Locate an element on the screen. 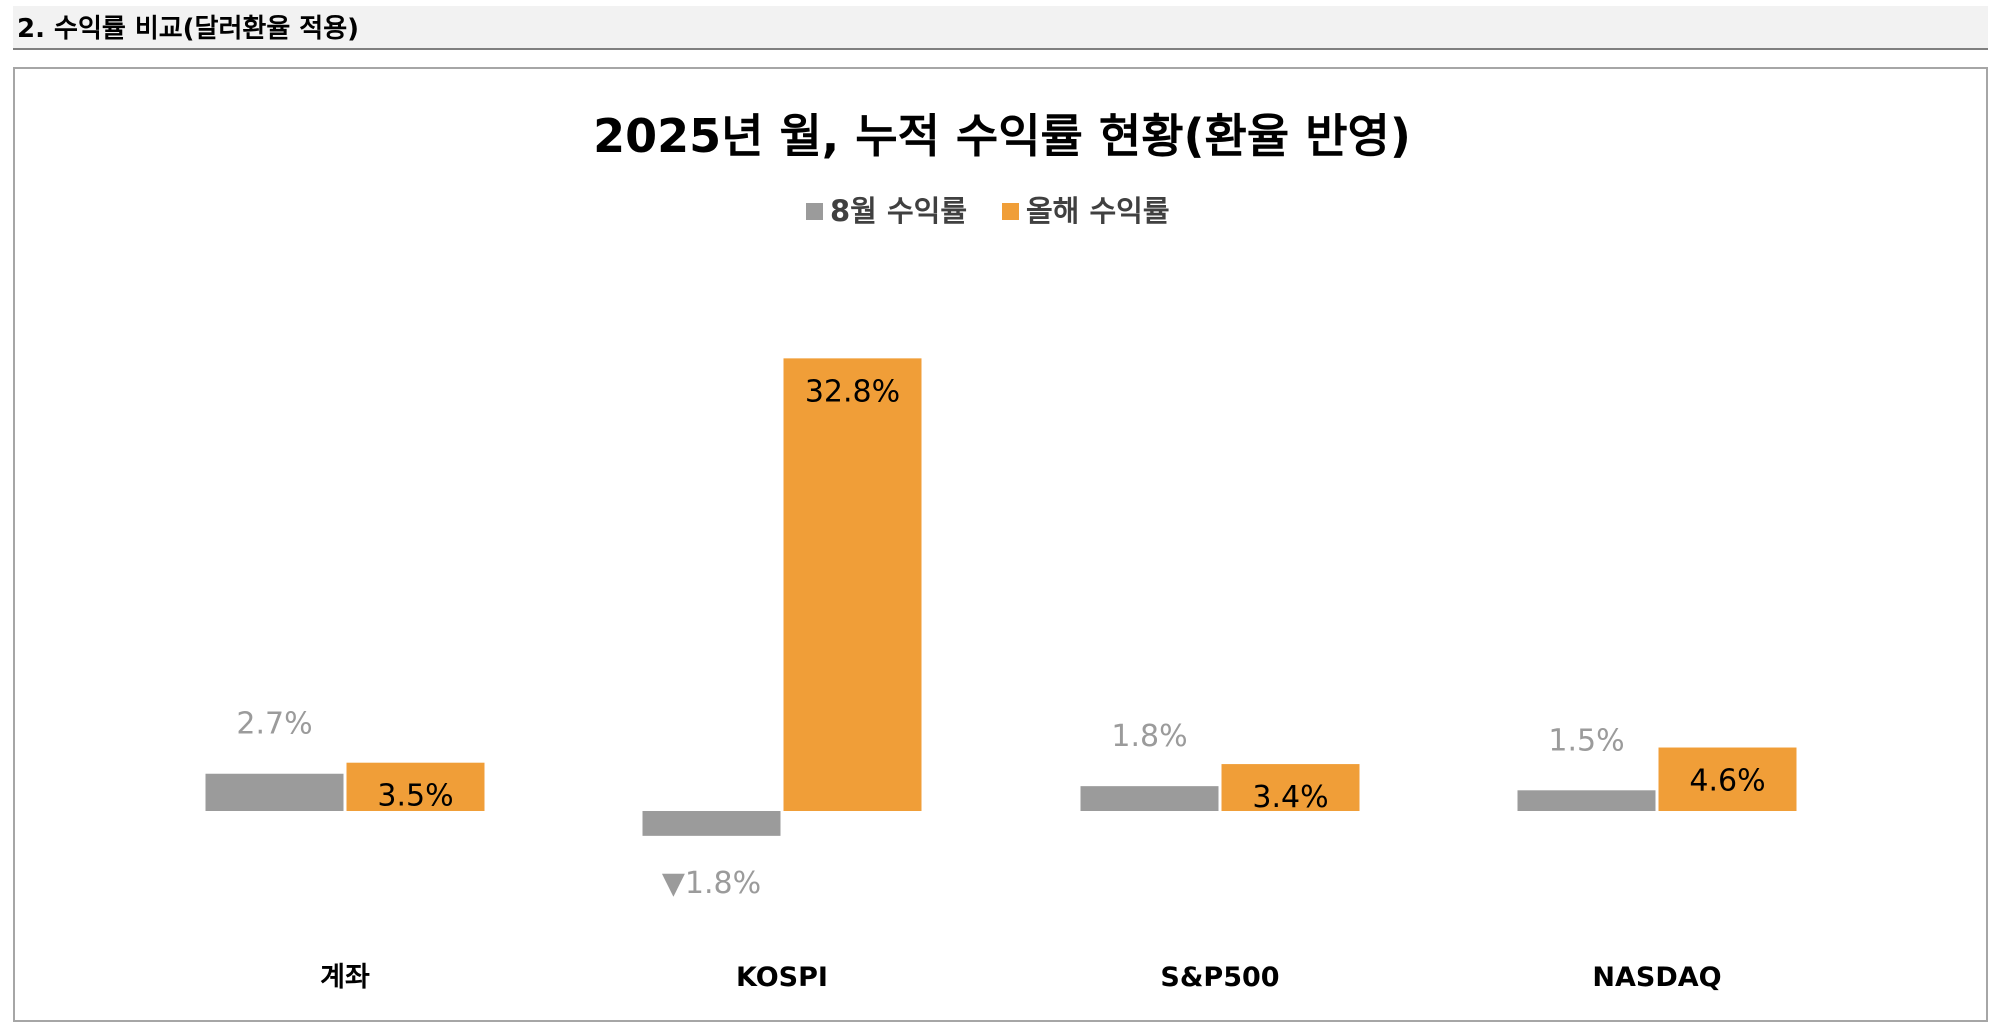 This screenshot has height=1034, width=2004. value-label-monthly-0: 2.7% is located at coordinates (274, 724).